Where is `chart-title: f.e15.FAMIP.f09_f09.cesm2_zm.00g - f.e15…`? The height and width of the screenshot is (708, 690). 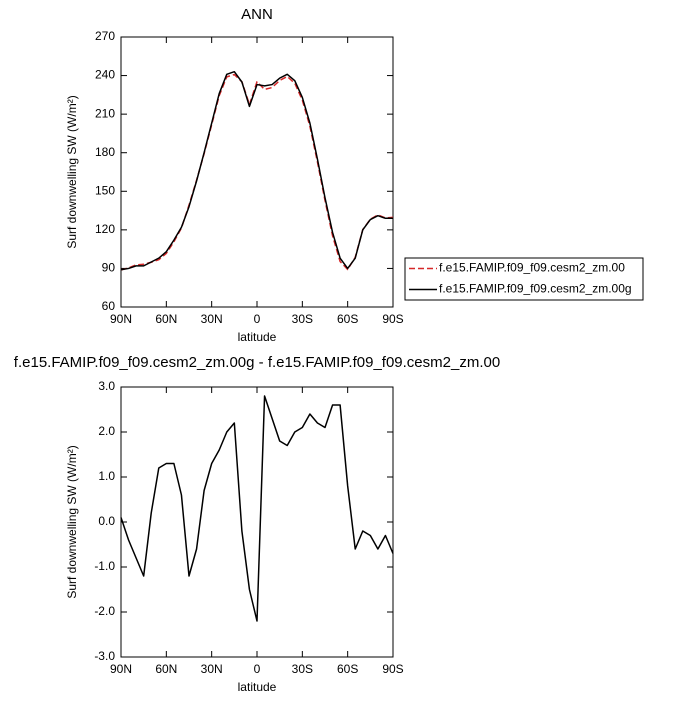
chart-title: f.e15.FAMIP.f09_f09.cesm2_zm.00g - f.e15… is located at coordinates (257, 362).